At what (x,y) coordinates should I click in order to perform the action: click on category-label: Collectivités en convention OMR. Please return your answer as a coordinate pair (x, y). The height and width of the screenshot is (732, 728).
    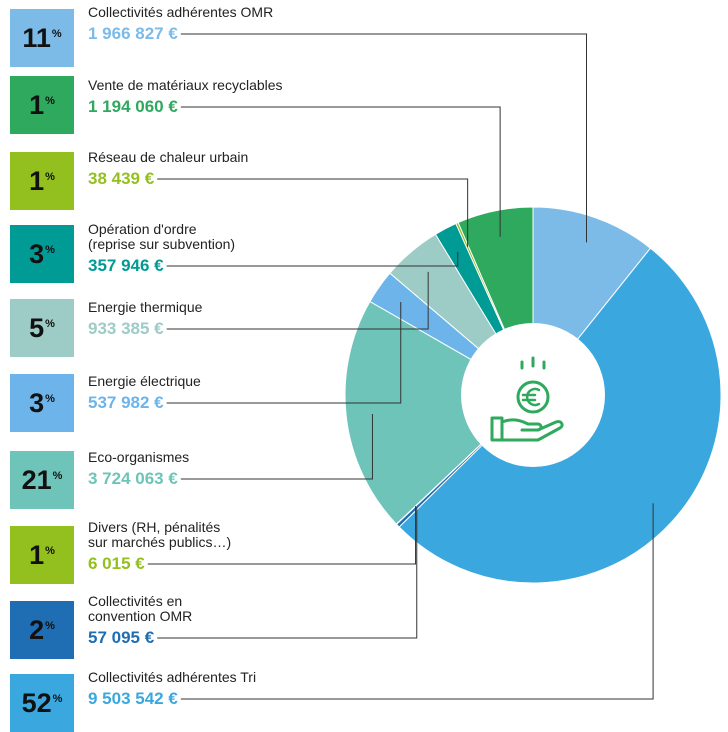
    Looking at the image, I should click on (140, 608).